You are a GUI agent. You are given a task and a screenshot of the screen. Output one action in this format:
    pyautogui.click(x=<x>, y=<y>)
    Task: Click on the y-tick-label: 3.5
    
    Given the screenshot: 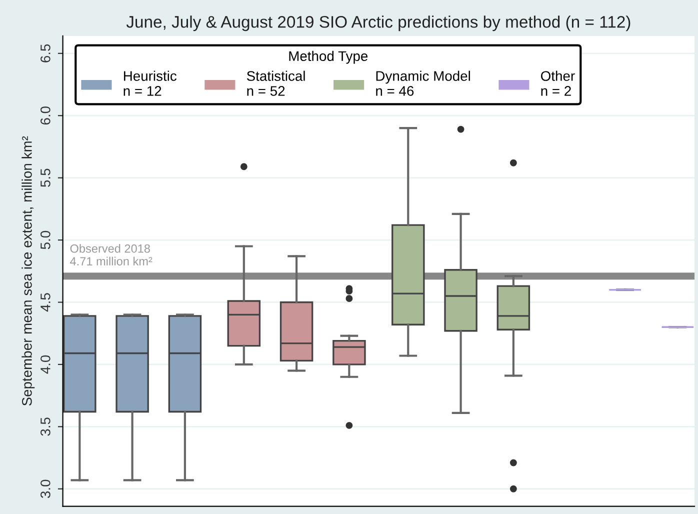 What is the action you would take?
    pyautogui.click(x=45, y=427)
    